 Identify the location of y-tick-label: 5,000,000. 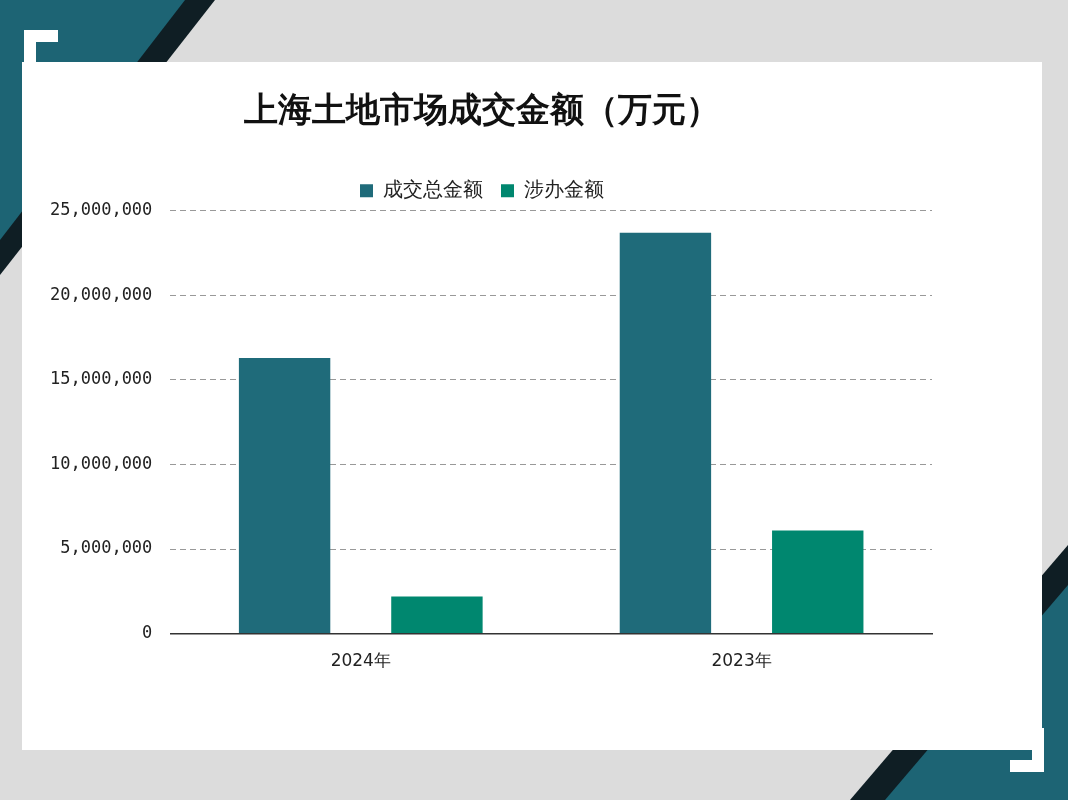
(106, 547).